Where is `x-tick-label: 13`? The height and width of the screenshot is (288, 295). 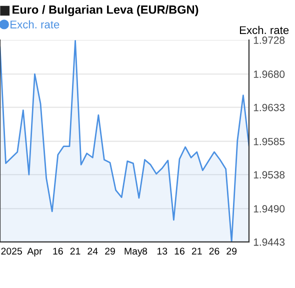
x-tick-label: 13 is located at coordinates (162, 251).